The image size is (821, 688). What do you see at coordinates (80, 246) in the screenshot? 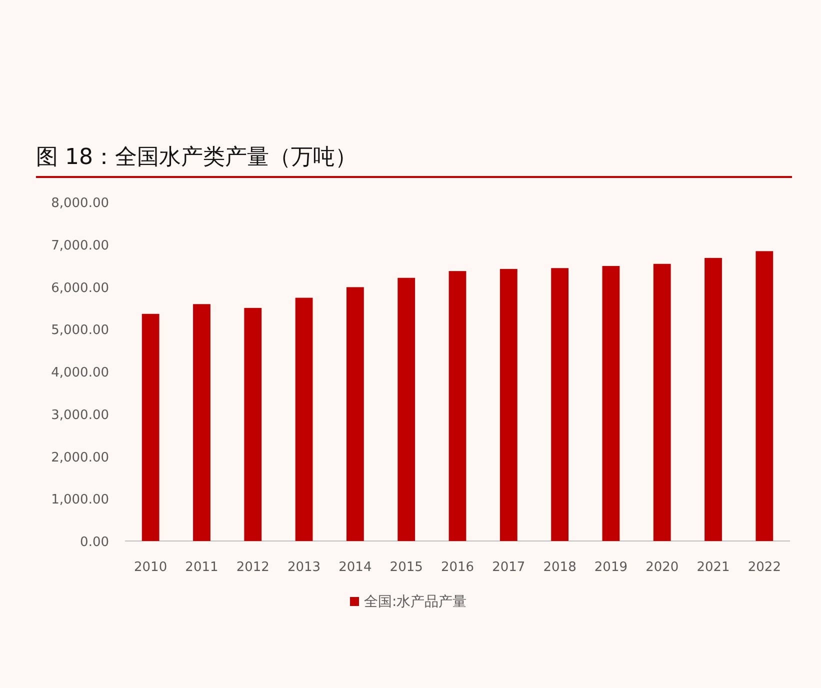
I see `y-tick-label: 7,000.00` at bounding box center [80, 246].